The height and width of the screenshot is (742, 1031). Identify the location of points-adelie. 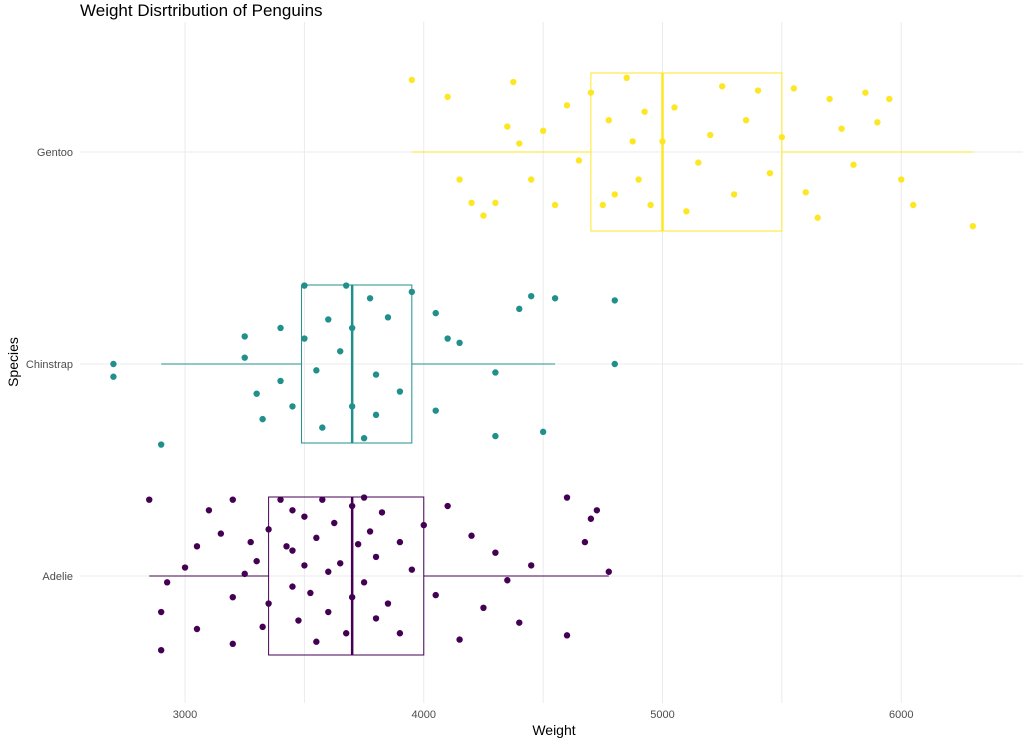
(379, 574).